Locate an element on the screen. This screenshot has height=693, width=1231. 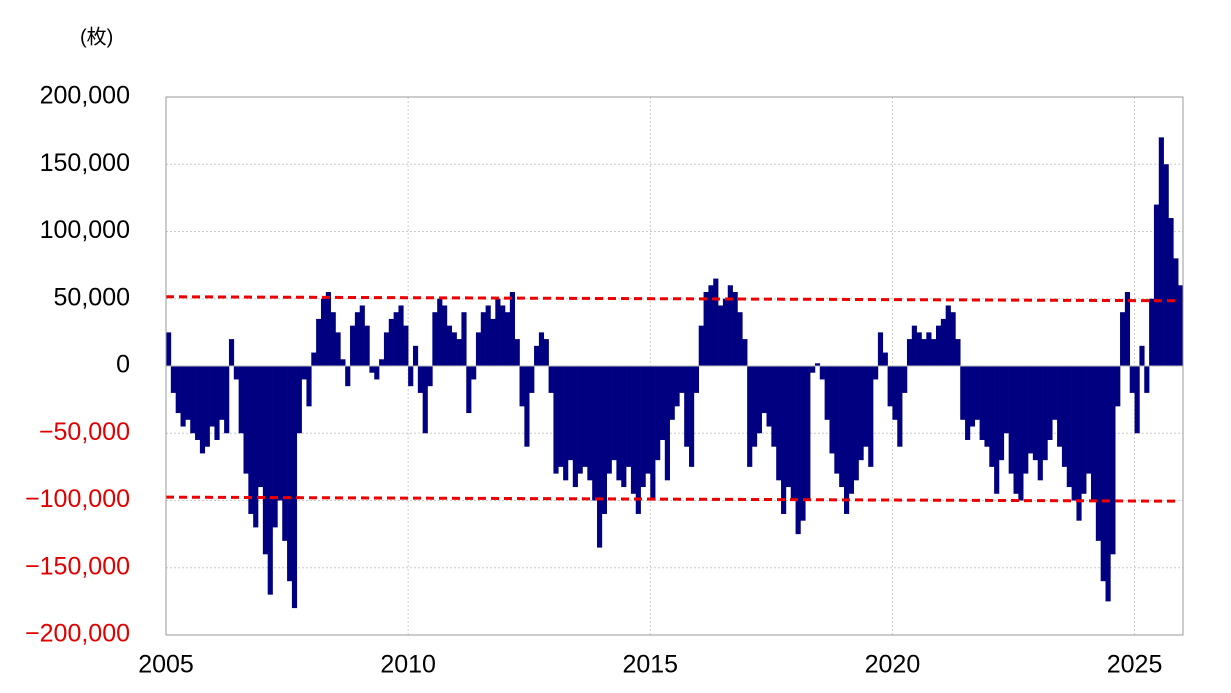
y-tick-label: −150,000 is located at coordinates (77, 566).